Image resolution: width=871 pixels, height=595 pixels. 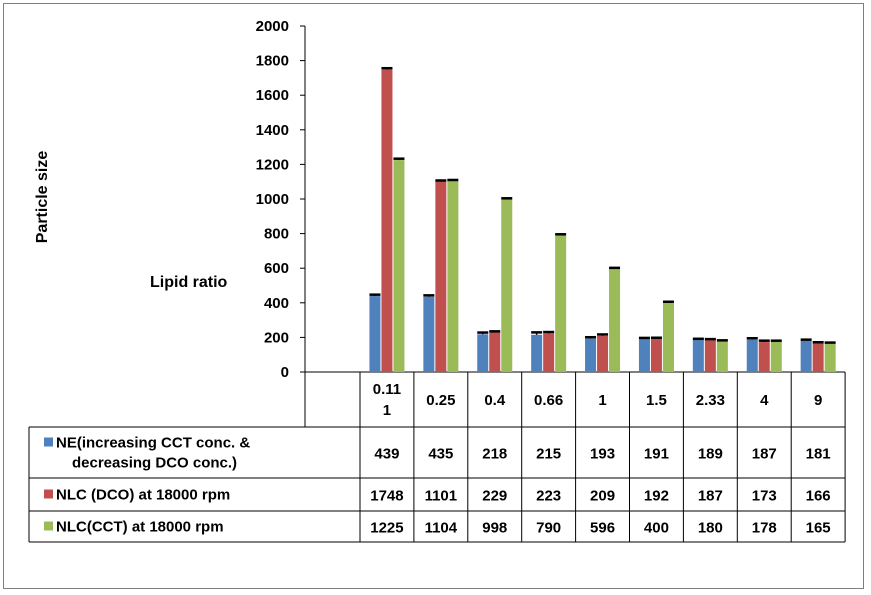 What do you see at coordinates (386, 496) in the screenshot?
I see `table-cell-value: 1748` at bounding box center [386, 496].